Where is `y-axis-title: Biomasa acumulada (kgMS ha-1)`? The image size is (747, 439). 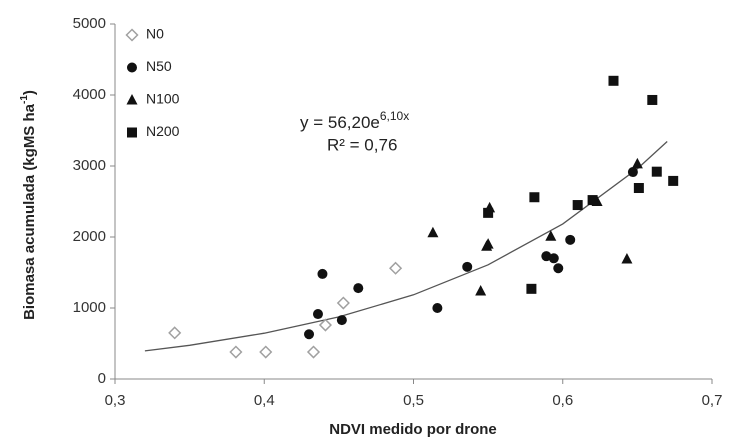 y-axis-title: Biomasa acumulada (kgMS ha-1) is located at coordinates (28, 205).